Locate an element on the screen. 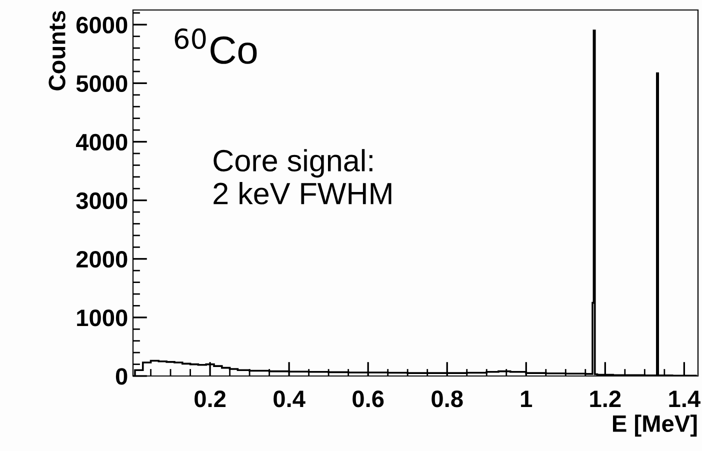 The height and width of the screenshot is (451, 702). y-tick-label: 5000 is located at coordinates (102, 83).